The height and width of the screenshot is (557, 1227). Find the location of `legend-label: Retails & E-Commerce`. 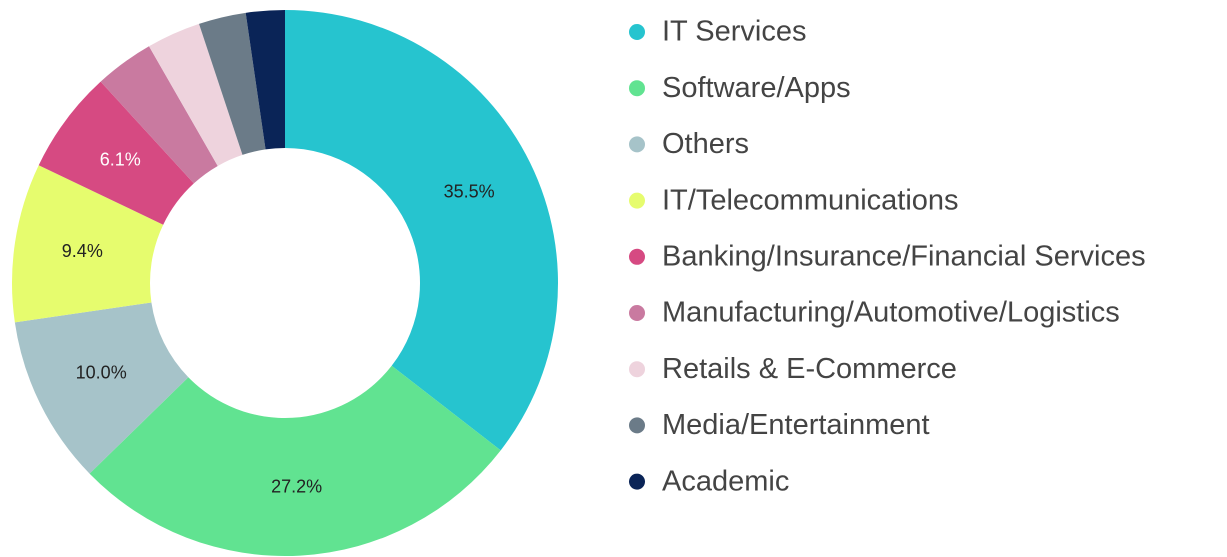

legend-label: Retails & E-Commerce is located at coordinates (809, 369).